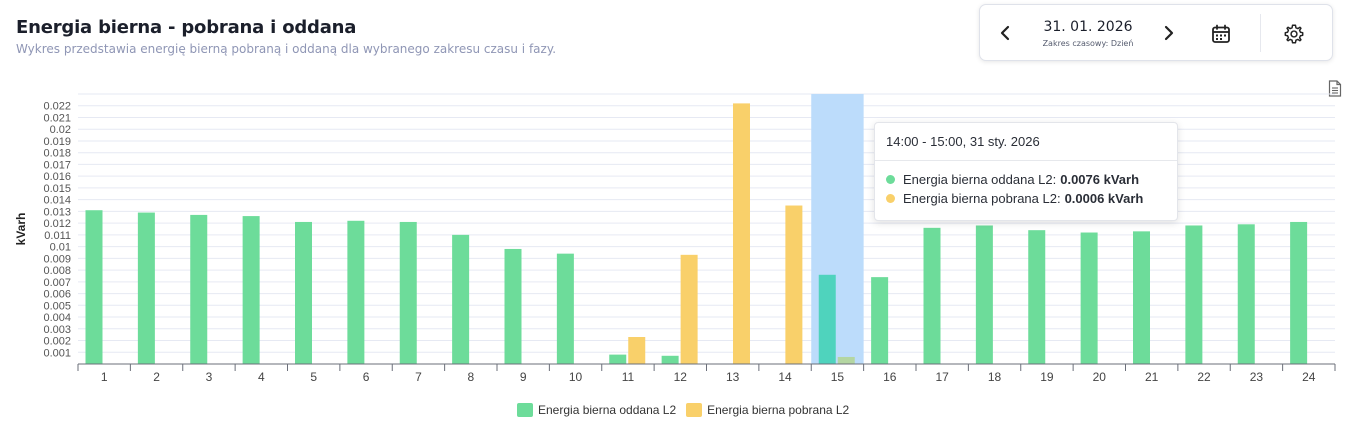 This screenshot has height=435, width=1349. I want to click on x-tick-label: 1, so click(104, 377).